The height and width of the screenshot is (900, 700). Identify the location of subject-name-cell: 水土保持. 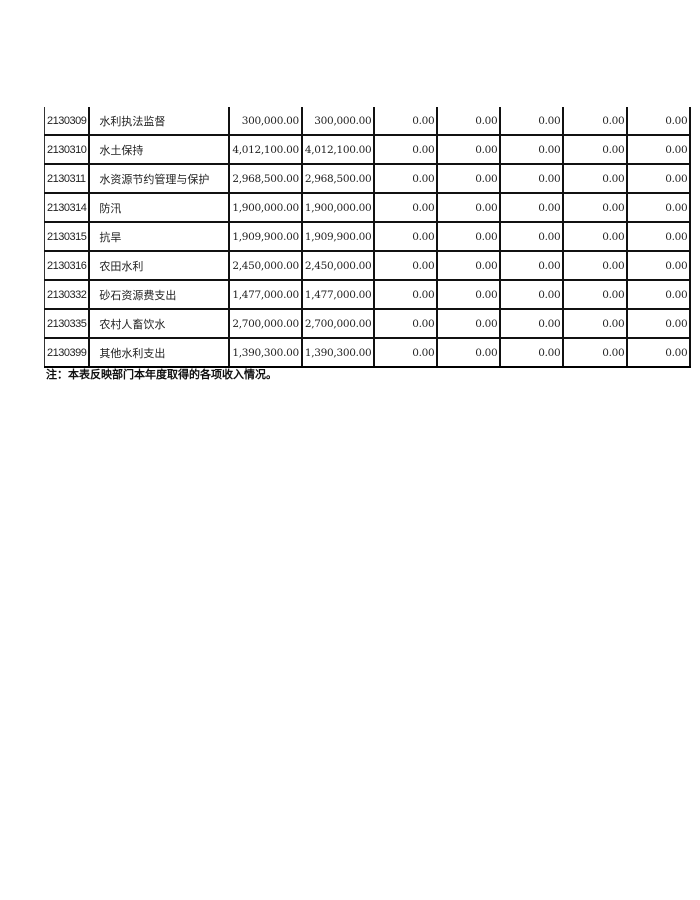
(160, 150).